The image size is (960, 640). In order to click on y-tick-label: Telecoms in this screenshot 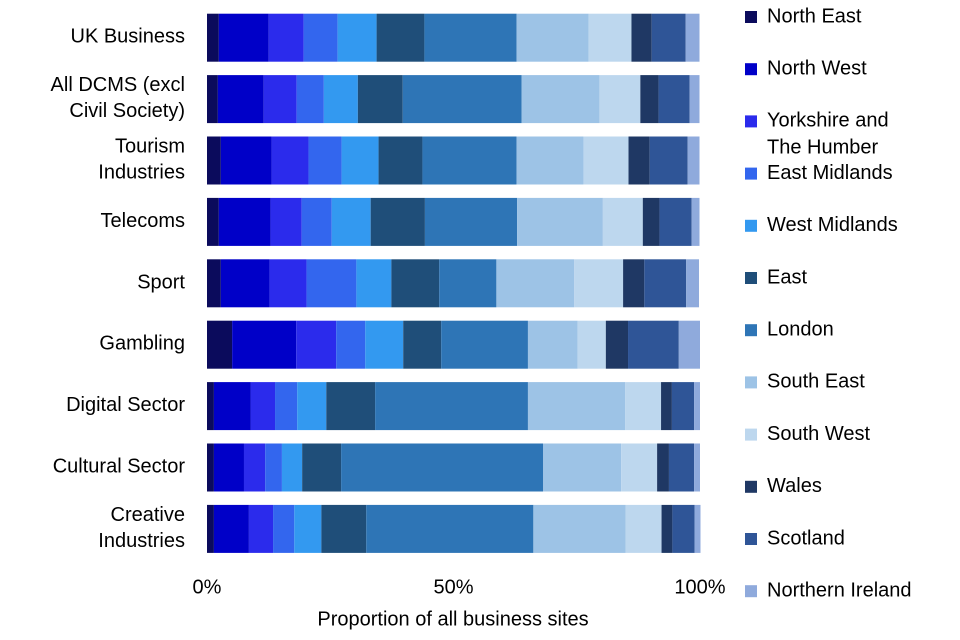, I will do `click(143, 221)`.